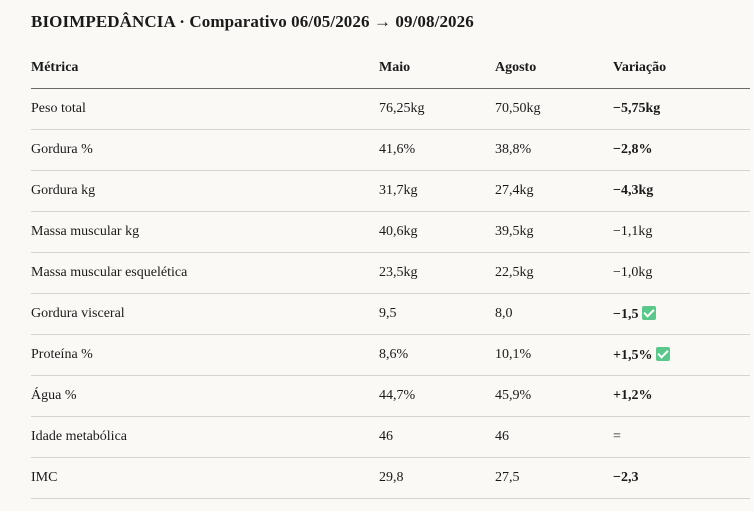 This screenshot has width=754, height=511. I want to click on table-row: IMC 29,8 27,5 −2,3, so click(390, 478).